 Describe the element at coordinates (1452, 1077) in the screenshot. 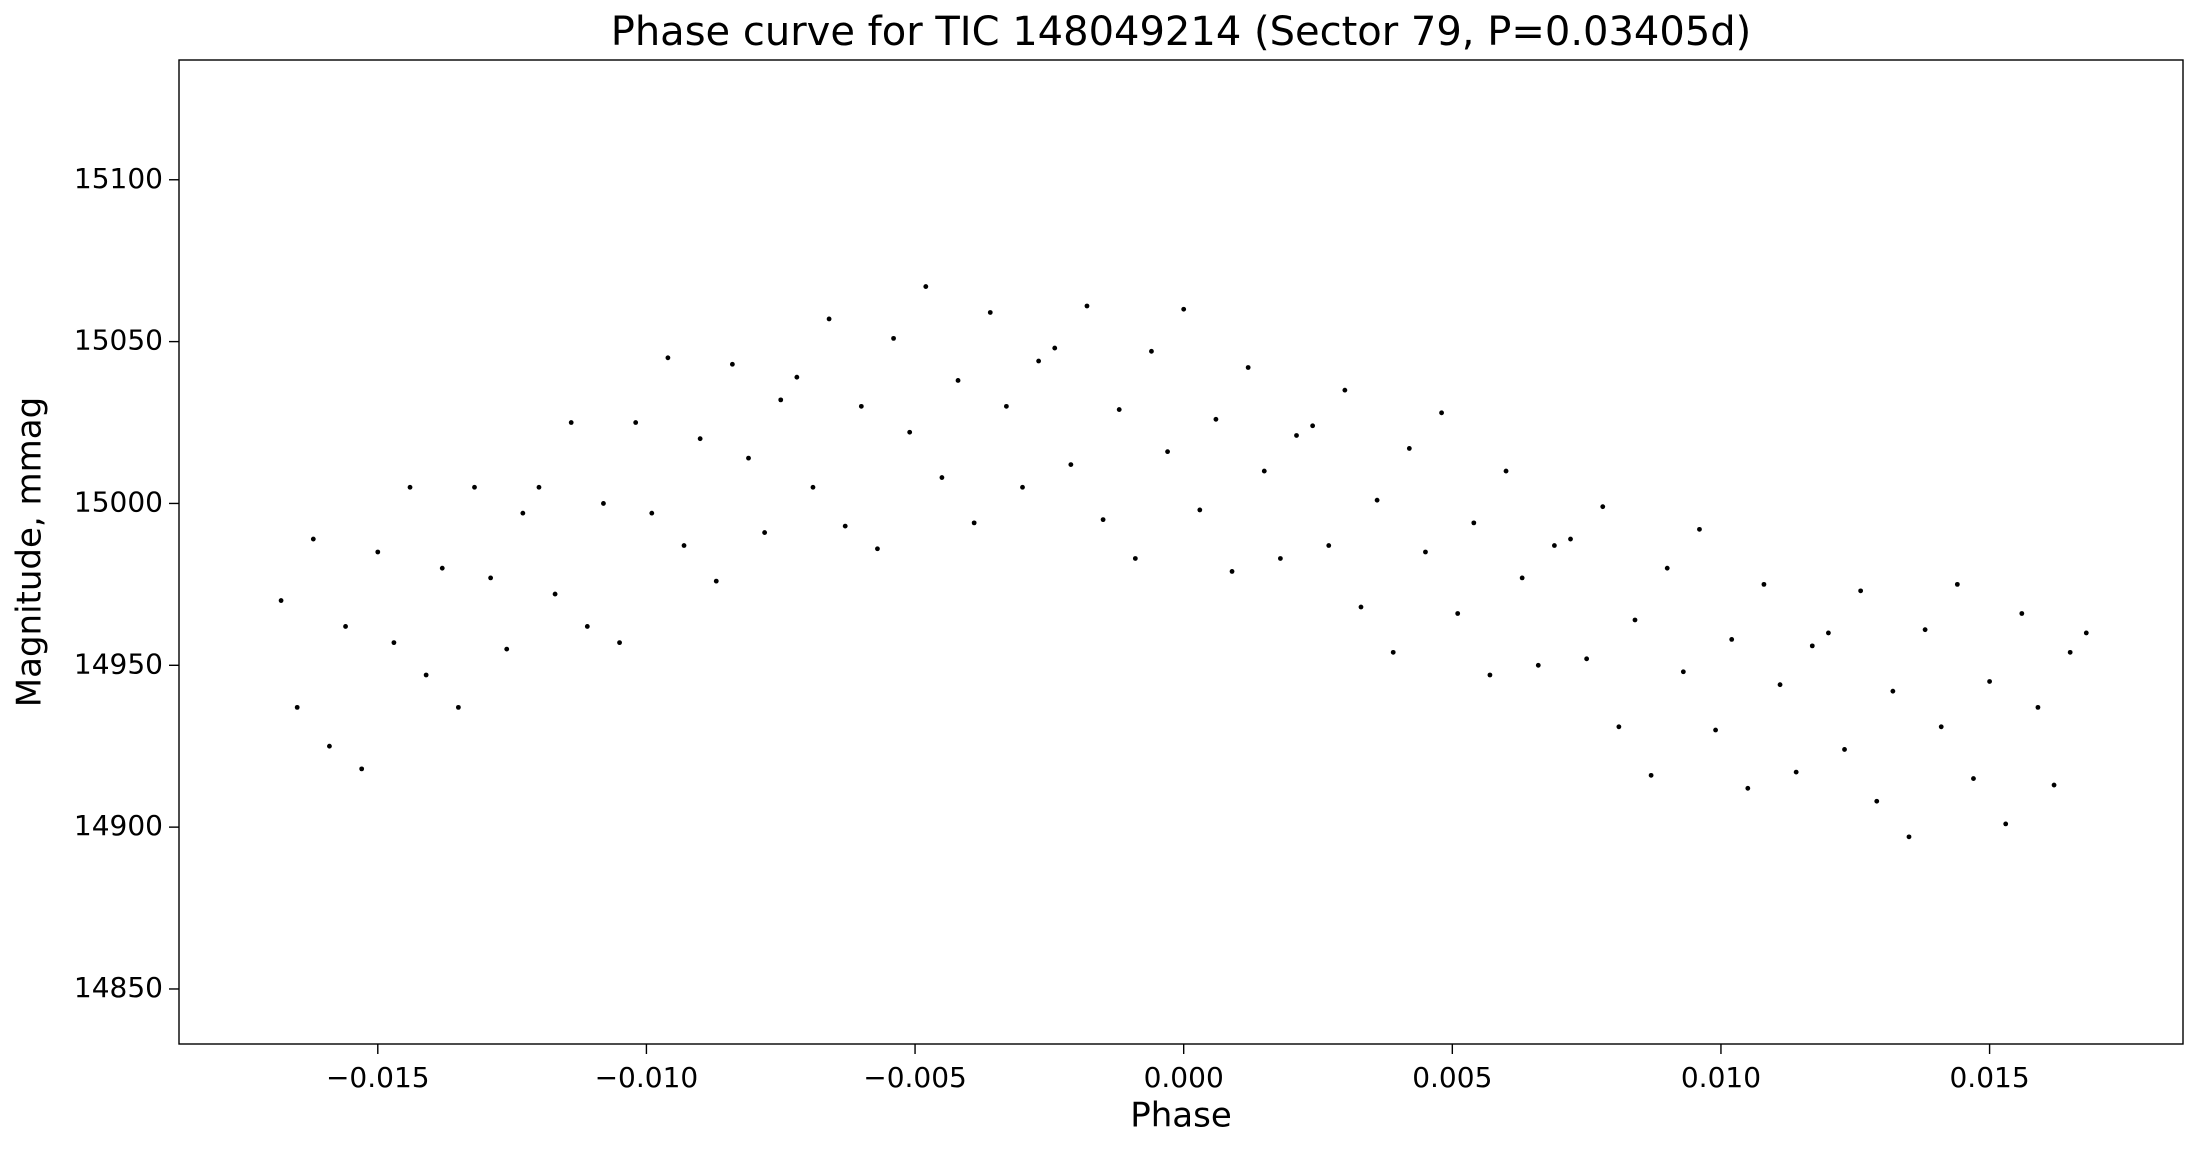

I see `x-tick-label: 0.005` at that location.